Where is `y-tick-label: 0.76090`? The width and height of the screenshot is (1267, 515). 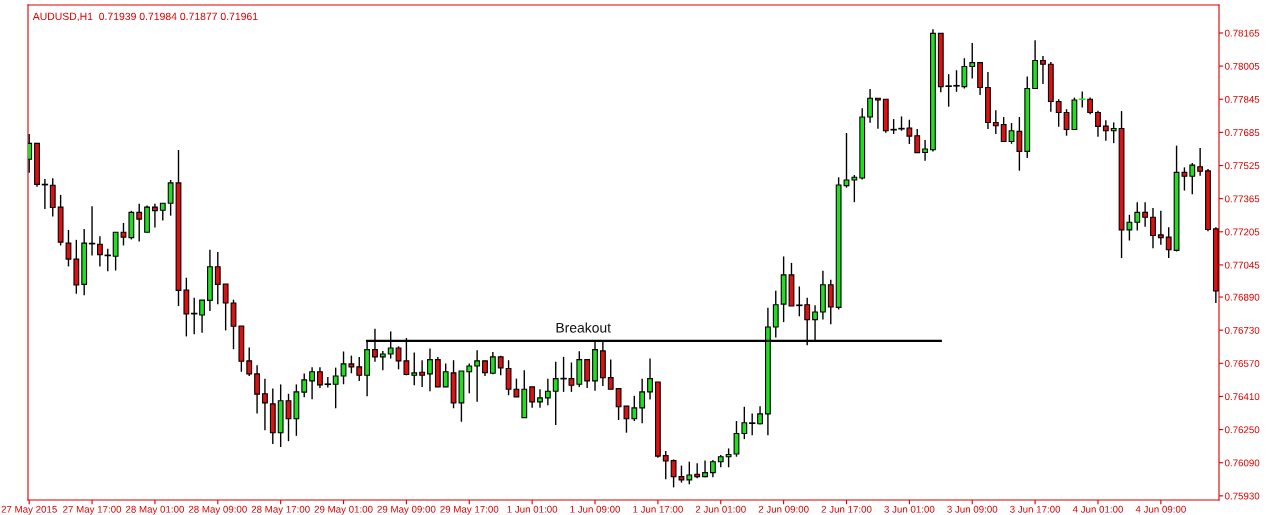
y-tick-label: 0.76090 is located at coordinates (1242, 463).